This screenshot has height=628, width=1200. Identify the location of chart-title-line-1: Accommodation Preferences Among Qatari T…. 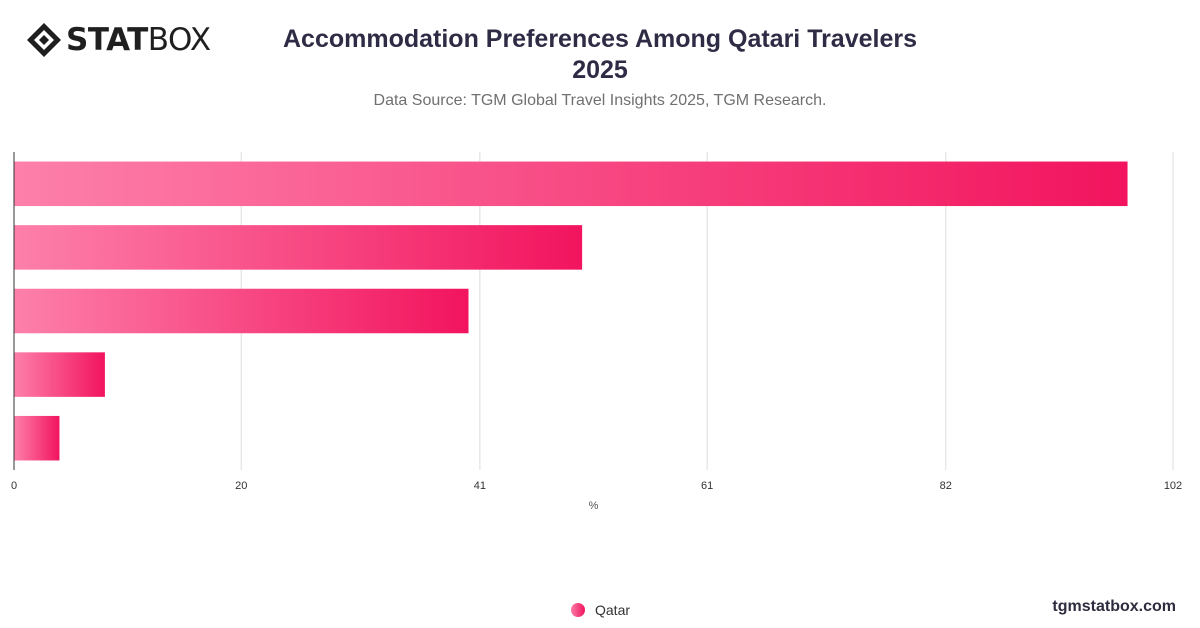
(600, 39).